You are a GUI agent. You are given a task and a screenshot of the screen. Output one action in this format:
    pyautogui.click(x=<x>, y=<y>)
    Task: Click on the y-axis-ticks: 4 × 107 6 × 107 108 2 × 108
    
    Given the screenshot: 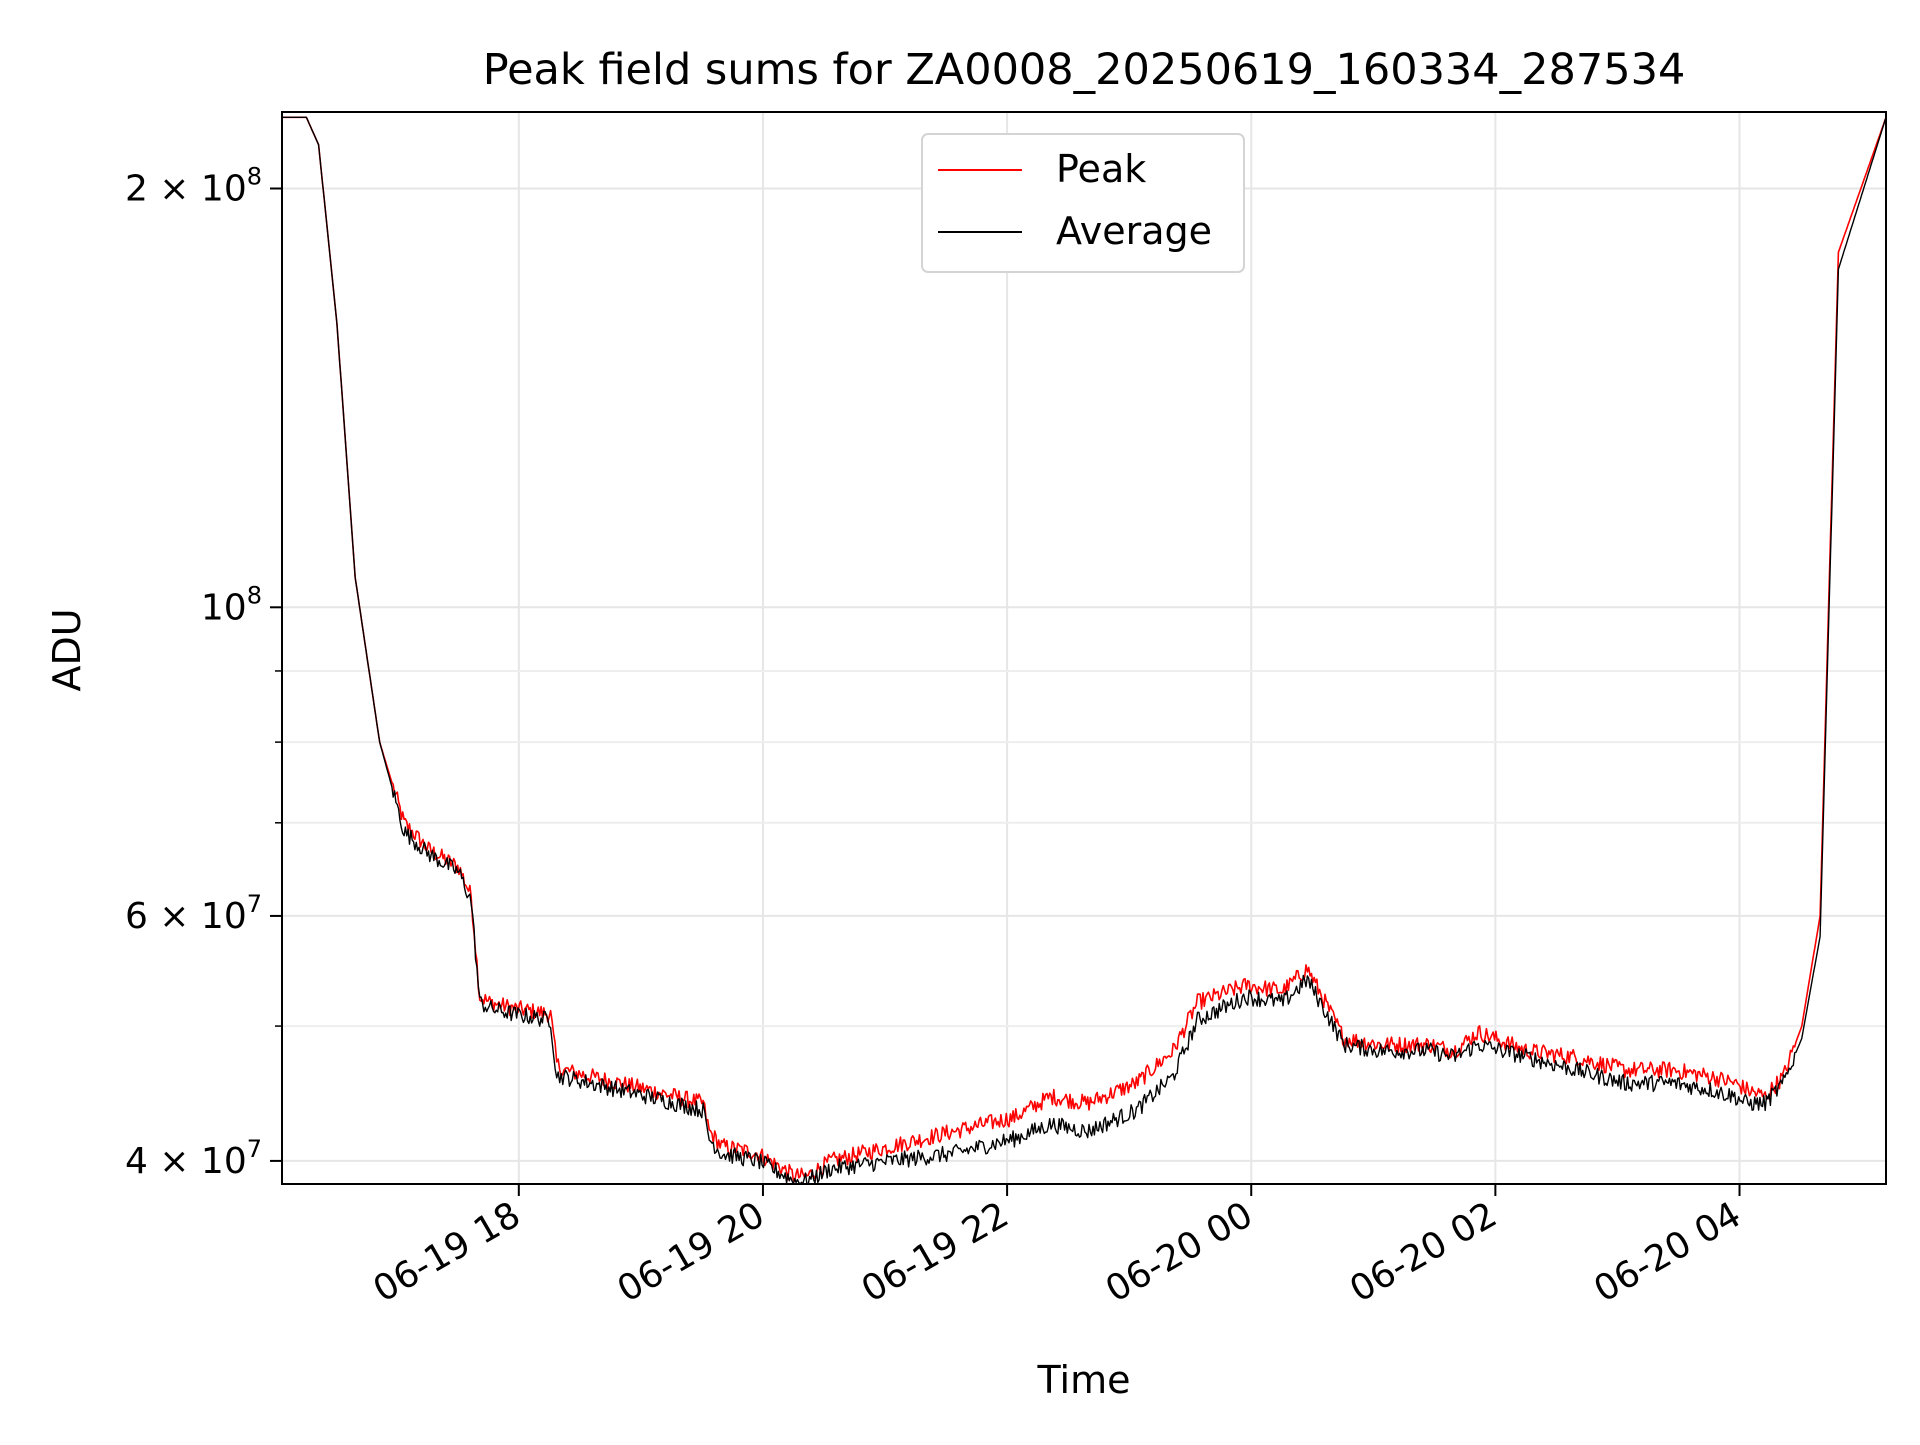 What is the action you would take?
    pyautogui.click(x=203, y=672)
    